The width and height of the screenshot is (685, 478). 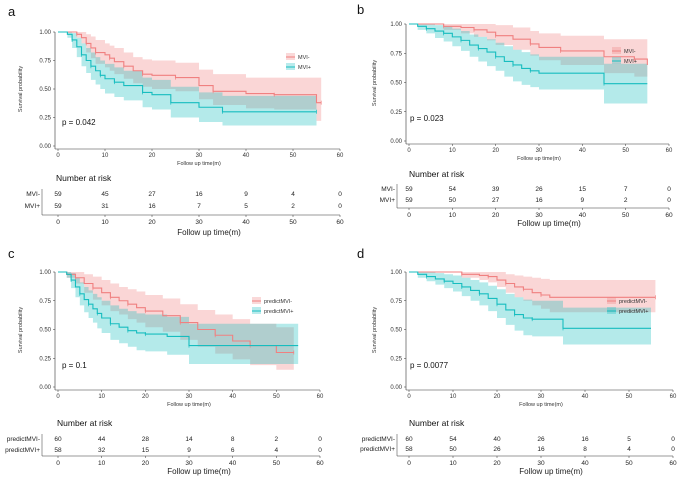 What do you see at coordinates (233, 439) in the screenshot?
I see `risk-value: 8` at bounding box center [233, 439].